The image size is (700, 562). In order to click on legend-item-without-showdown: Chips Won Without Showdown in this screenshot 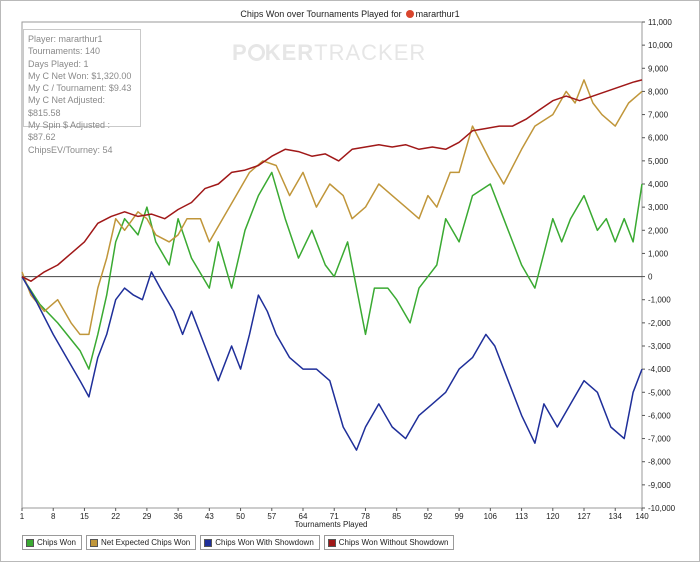, I will do `click(389, 542)`.